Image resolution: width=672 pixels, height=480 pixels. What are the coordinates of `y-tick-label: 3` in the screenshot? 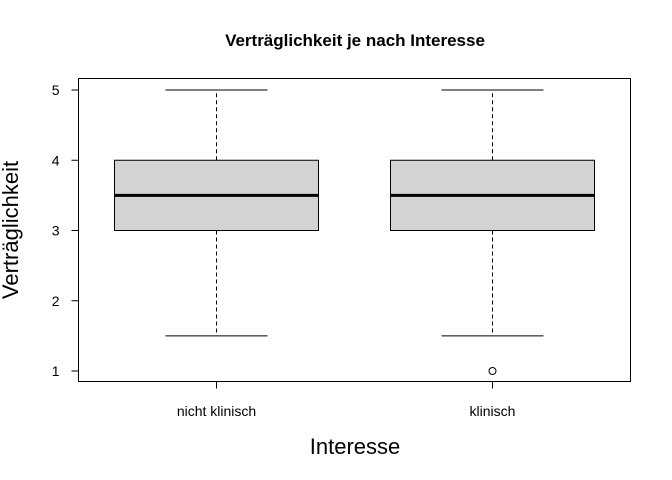 It's located at (56, 231).